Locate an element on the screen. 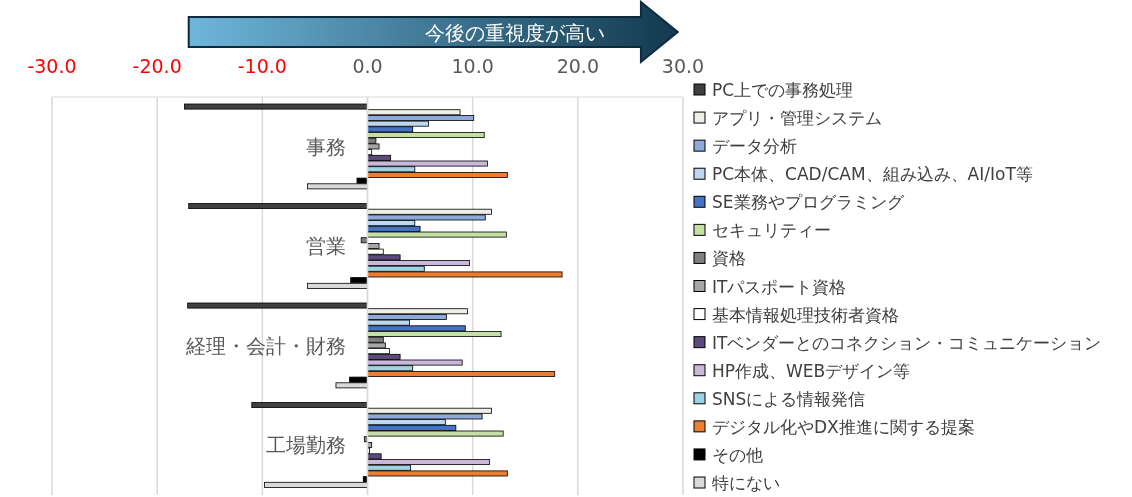 This screenshot has width=1132, height=497. x-tick-label: 20.0 is located at coordinates (577, 66).